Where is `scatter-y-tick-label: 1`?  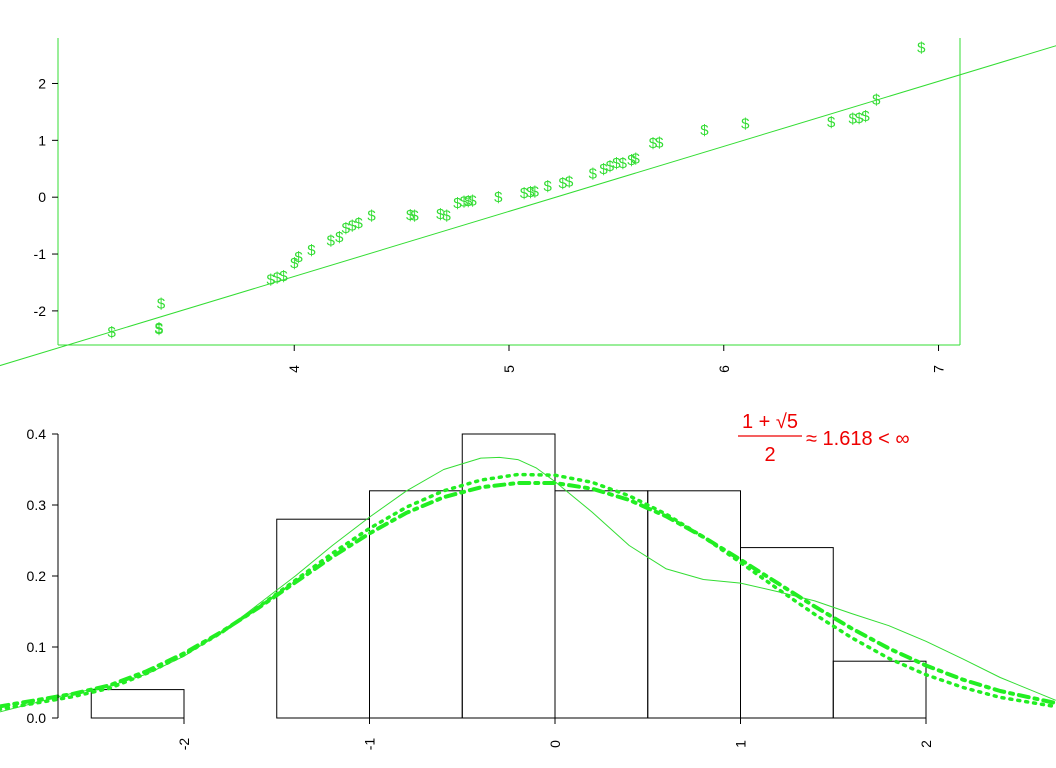 scatter-y-tick-label: 1 is located at coordinates (42, 140).